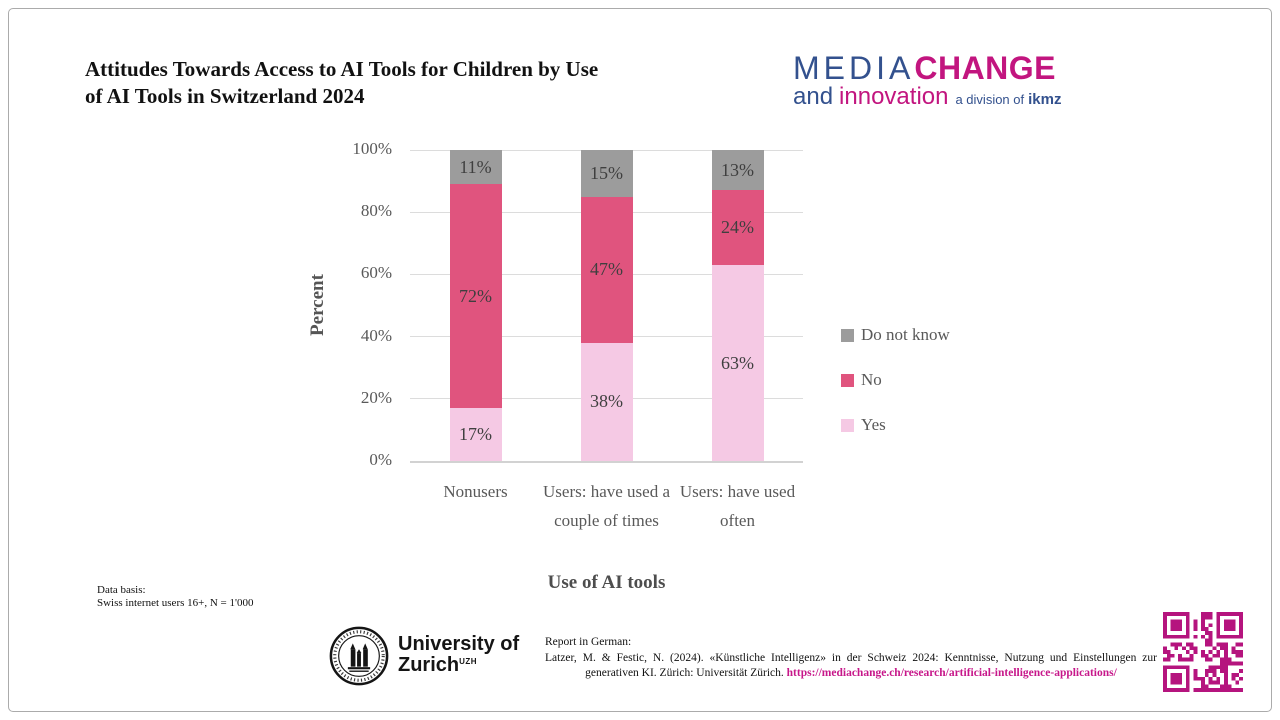  I want to click on bar-value-label: 11%, so click(475, 166).